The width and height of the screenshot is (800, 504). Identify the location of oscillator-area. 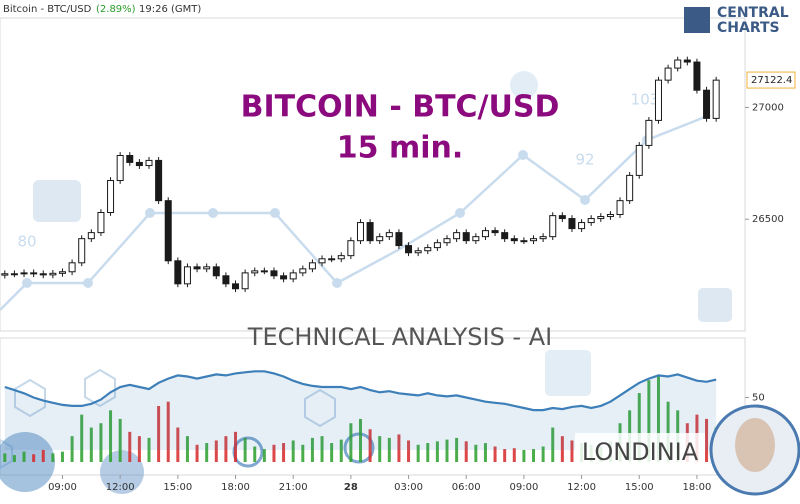
(360, 410).